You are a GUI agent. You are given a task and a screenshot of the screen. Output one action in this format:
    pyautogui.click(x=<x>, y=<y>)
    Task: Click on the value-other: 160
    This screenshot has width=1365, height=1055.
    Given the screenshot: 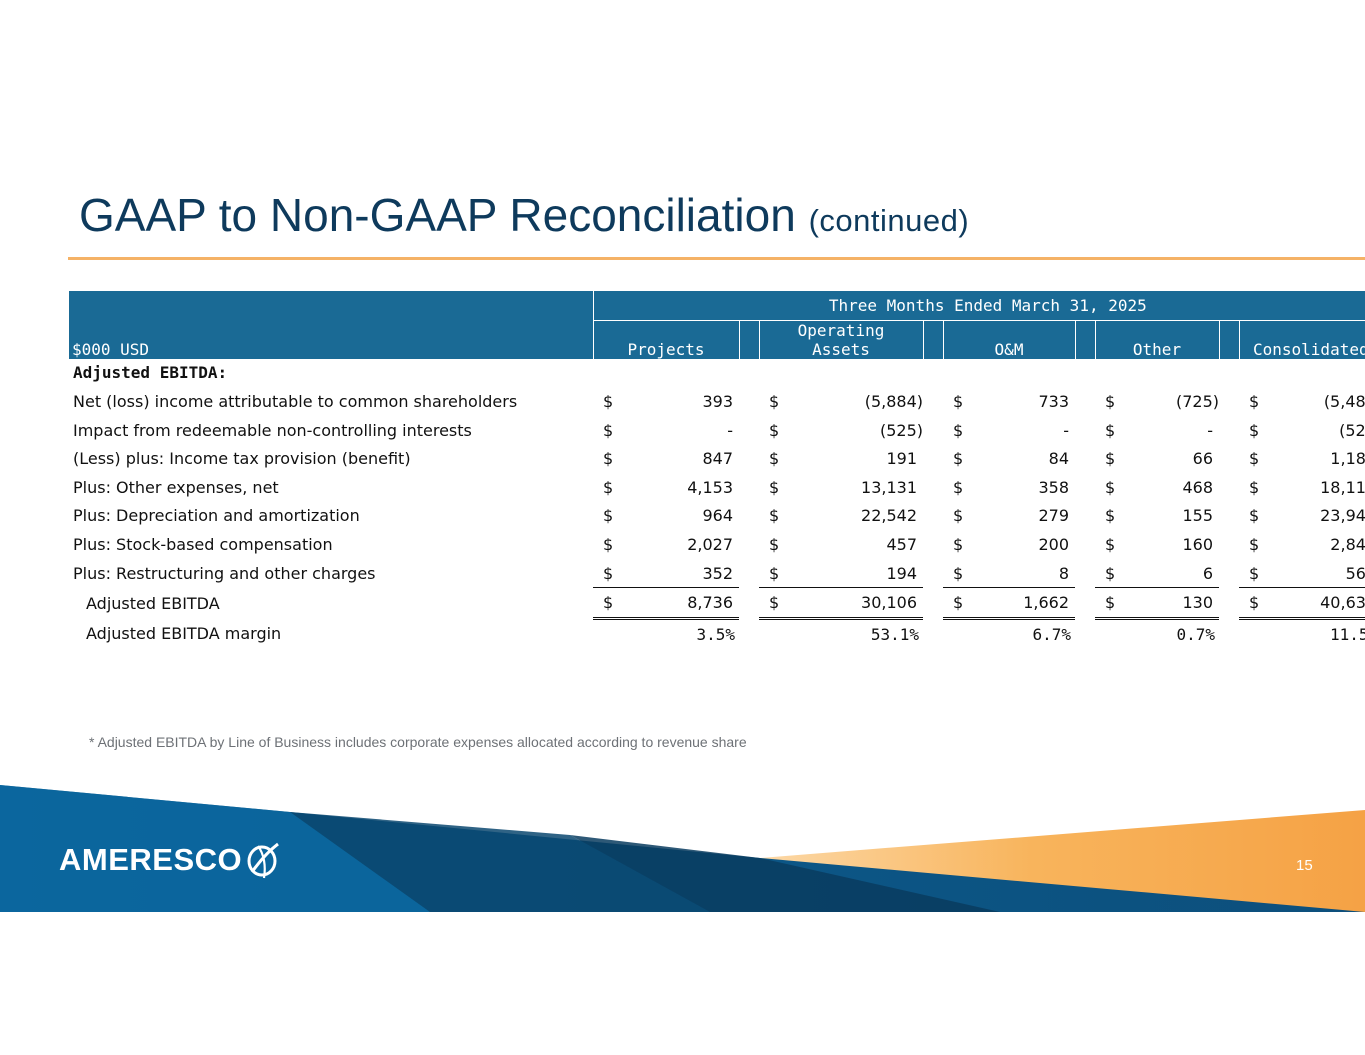 What is the action you would take?
    pyautogui.click(x=1197, y=544)
    